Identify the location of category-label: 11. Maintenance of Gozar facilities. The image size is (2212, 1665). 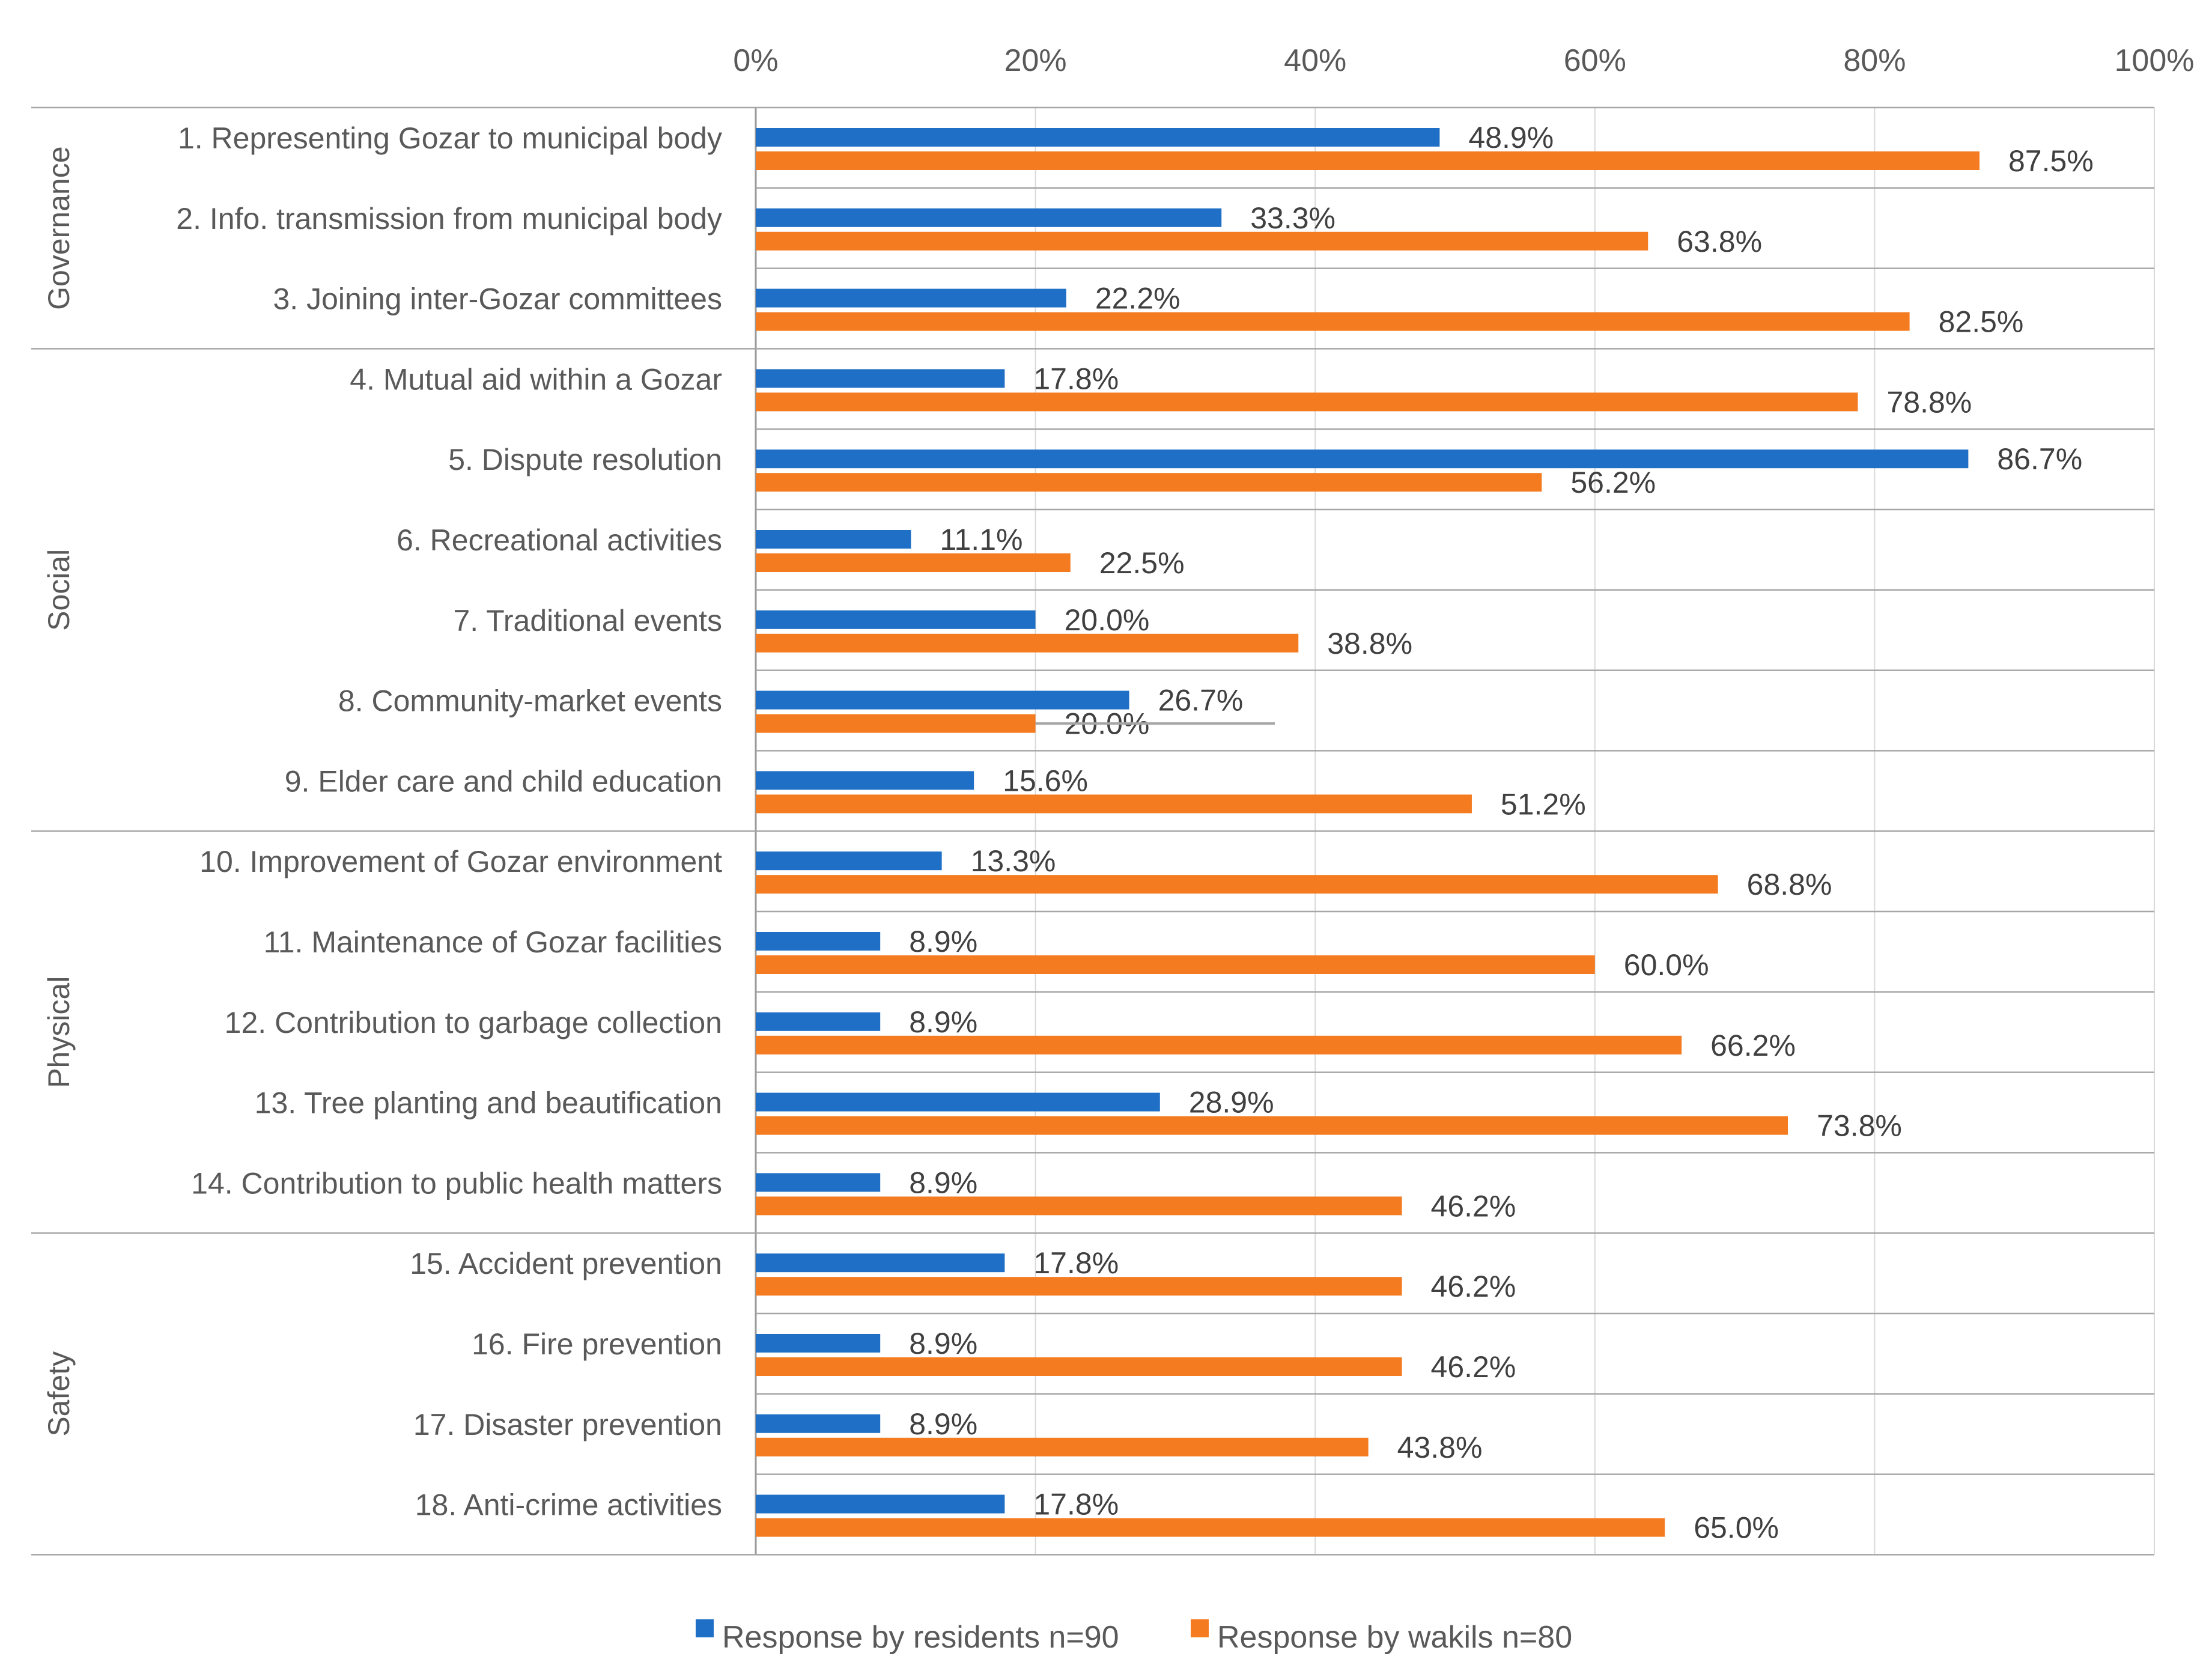
(493, 942).